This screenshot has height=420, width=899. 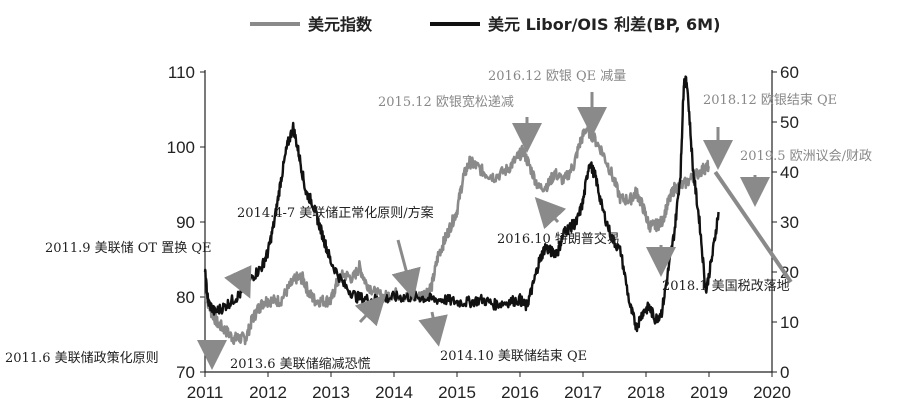 I want to click on right-tick-label: 40, so click(x=789, y=172).